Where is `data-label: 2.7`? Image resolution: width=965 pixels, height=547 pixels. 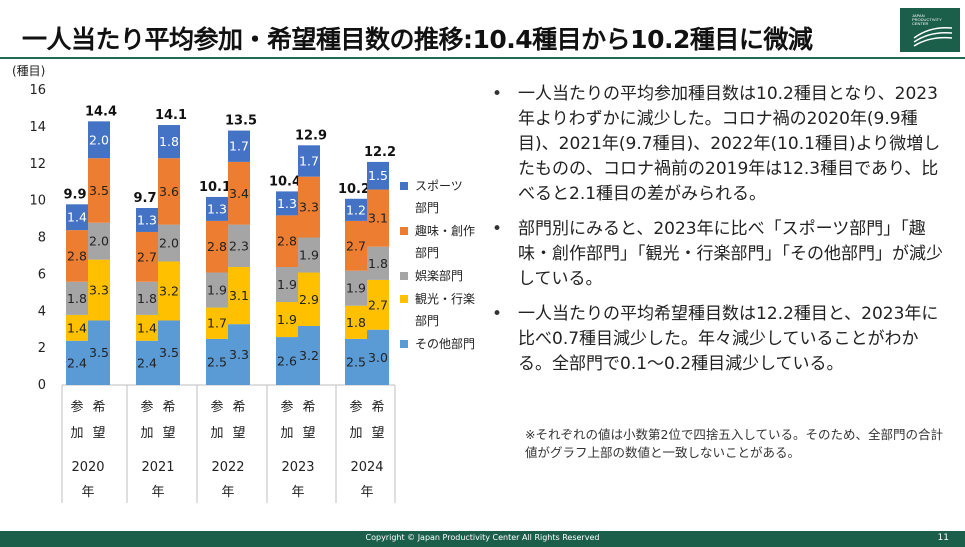 data-label: 2.7 is located at coordinates (356, 245).